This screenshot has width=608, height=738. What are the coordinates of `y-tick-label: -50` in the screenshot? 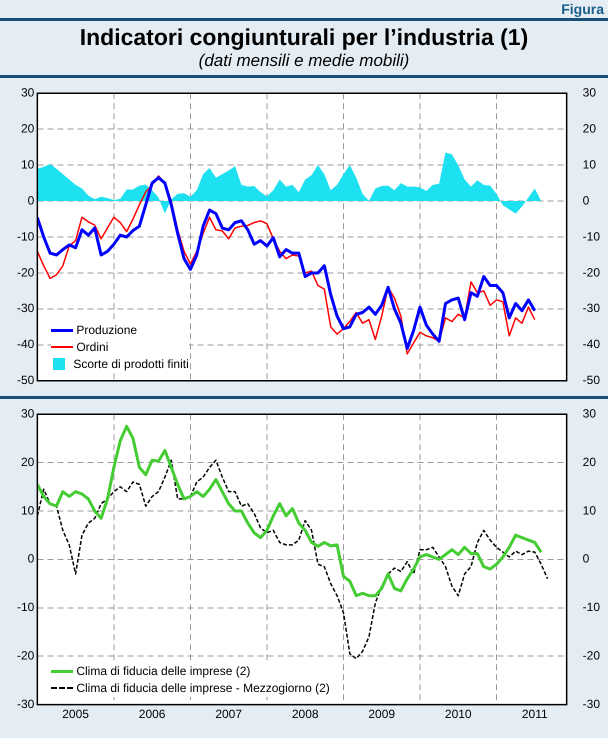 It's located at (26, 380).